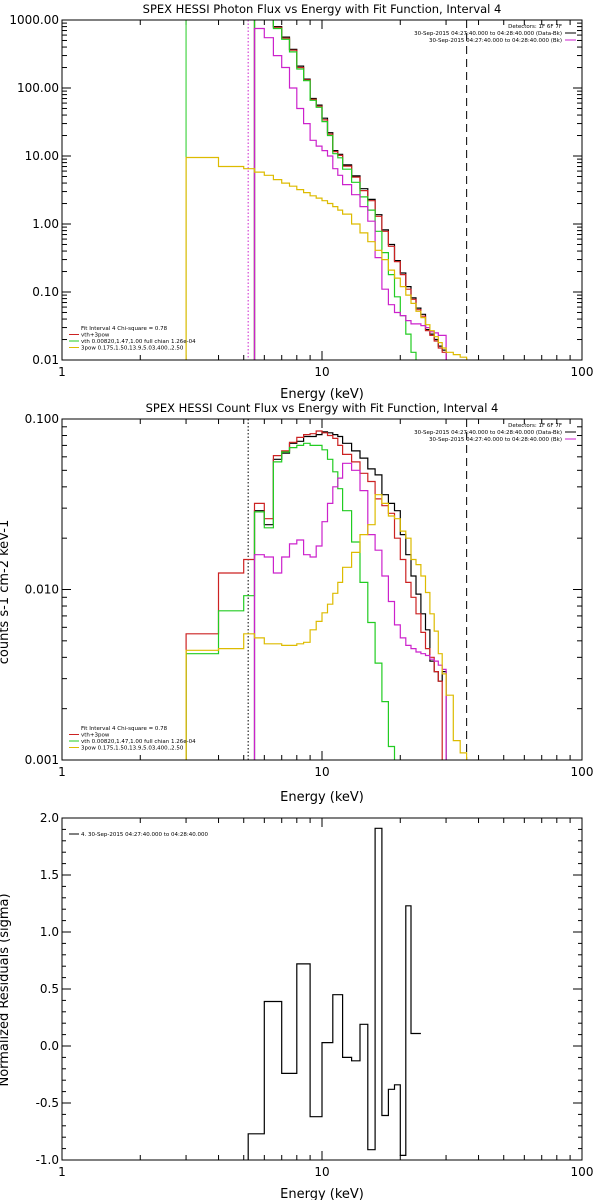 The height and width of the screenshot is (1200, 600). Describe the element at coordinates (49, 989) in the screenshot. I see `y-tick-label: 0.5` at that location.